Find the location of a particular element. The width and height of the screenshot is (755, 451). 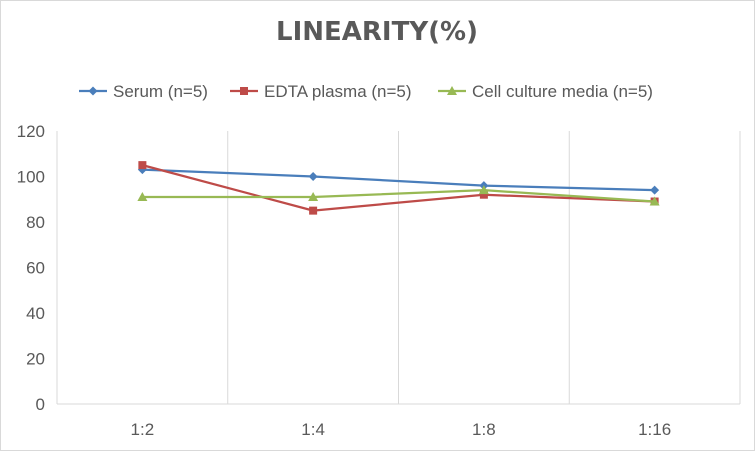

y-tick-label: 0 is located at coordinates (40, 404).